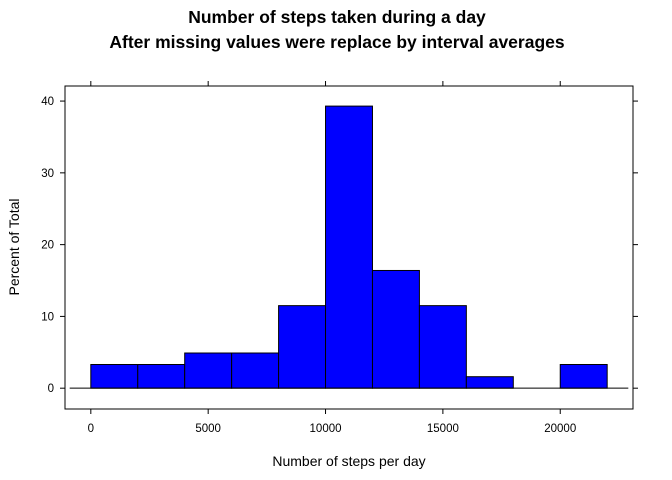  What do you see at coordinates (443, 429) in the screenshot?
I see `x-tick-label-3: 15000` at bounding box center [443, 429].